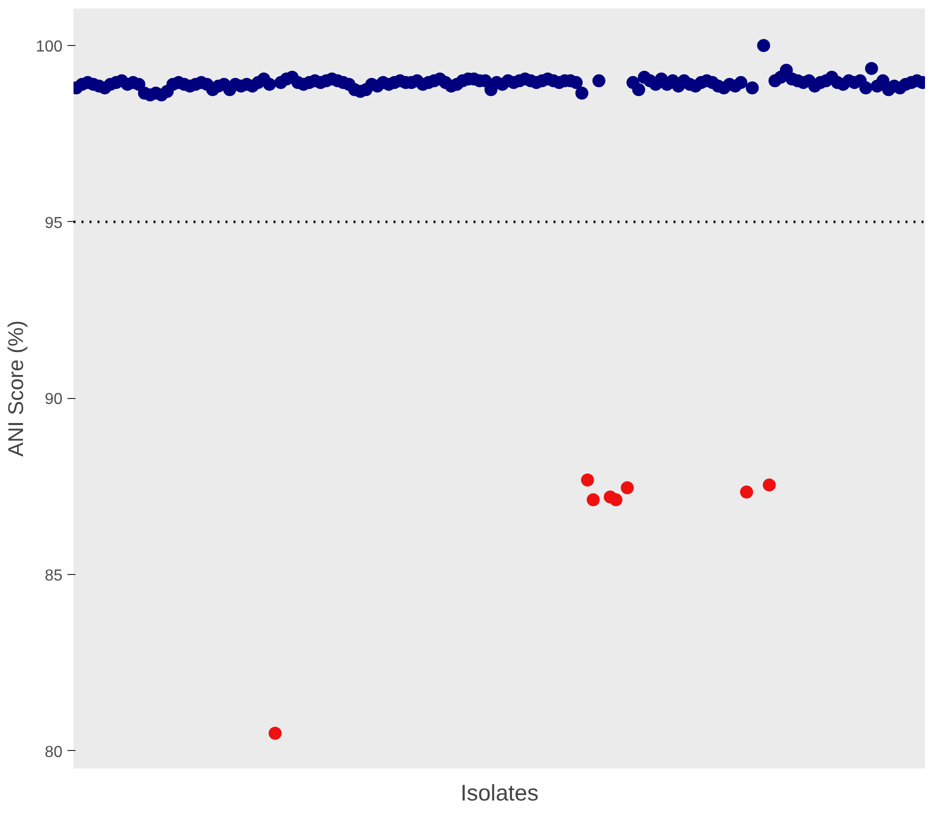 Image resolution: width=931 pixels, height=814 pixels. I want to click on y-axis-title: ANI Score (%), so click(16, 388).